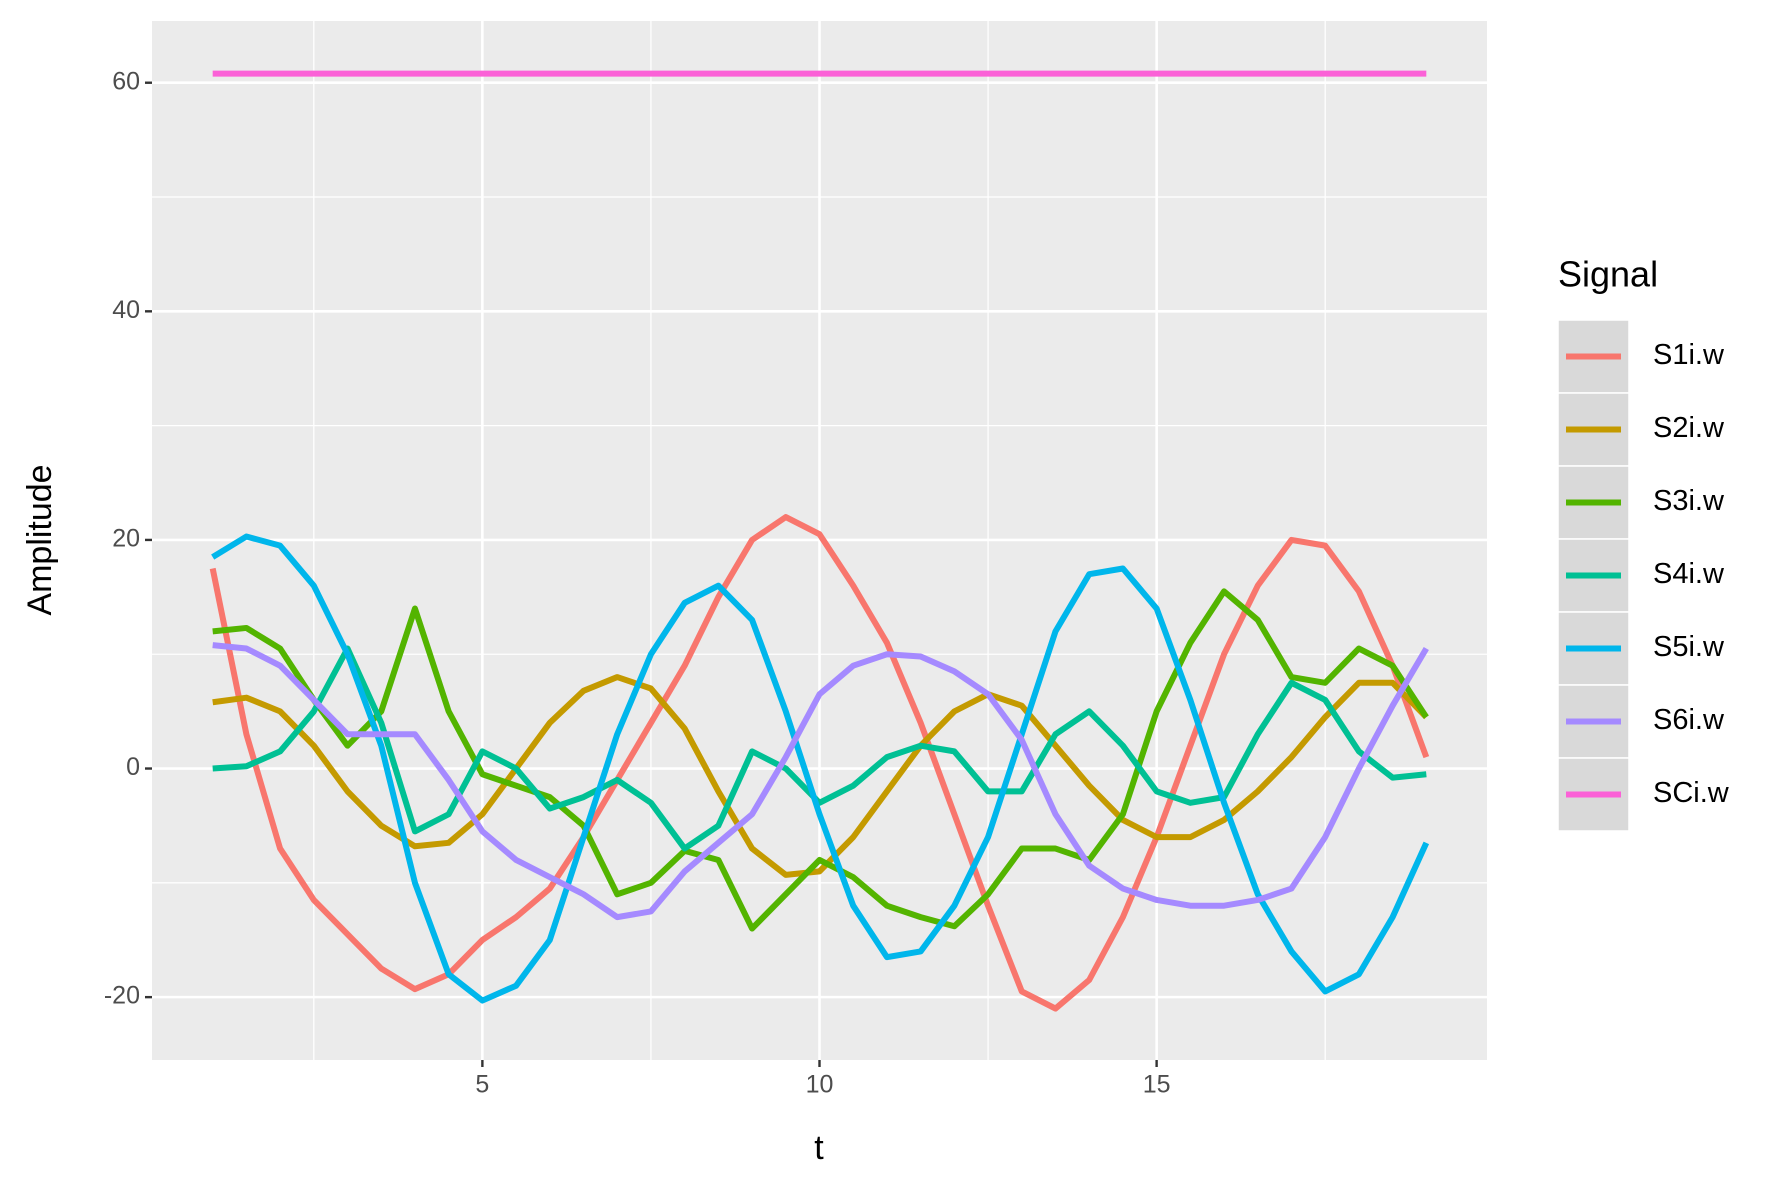  I want to click on series-line, so click(820, 776).